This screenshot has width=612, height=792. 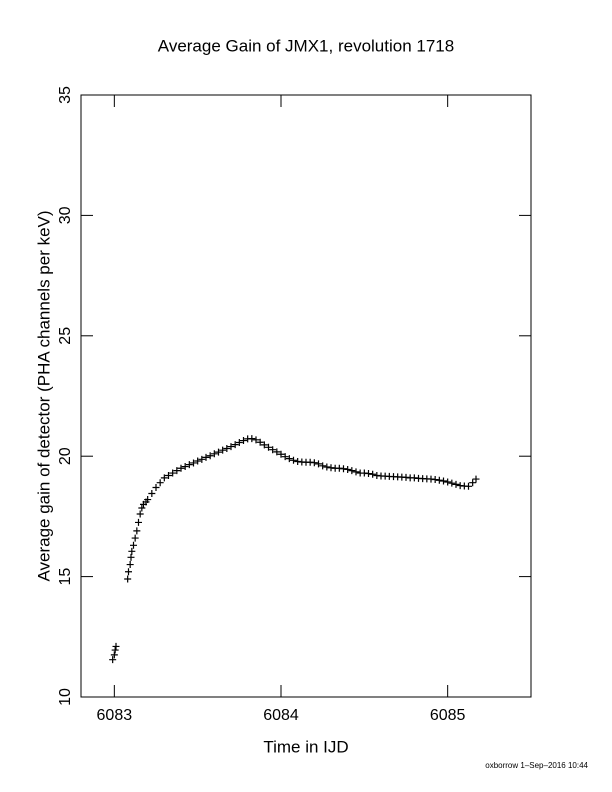 What do you see at coordinates (115, 715) in the screenshot?
I see `x-tick-label: 6083` at bounding box center [115, 715].